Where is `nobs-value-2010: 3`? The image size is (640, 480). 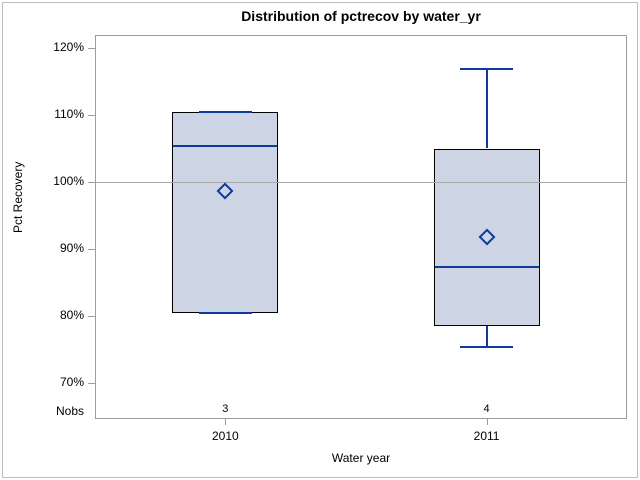 nobs-value-2010: 3 is located at coordinates (225, 409).